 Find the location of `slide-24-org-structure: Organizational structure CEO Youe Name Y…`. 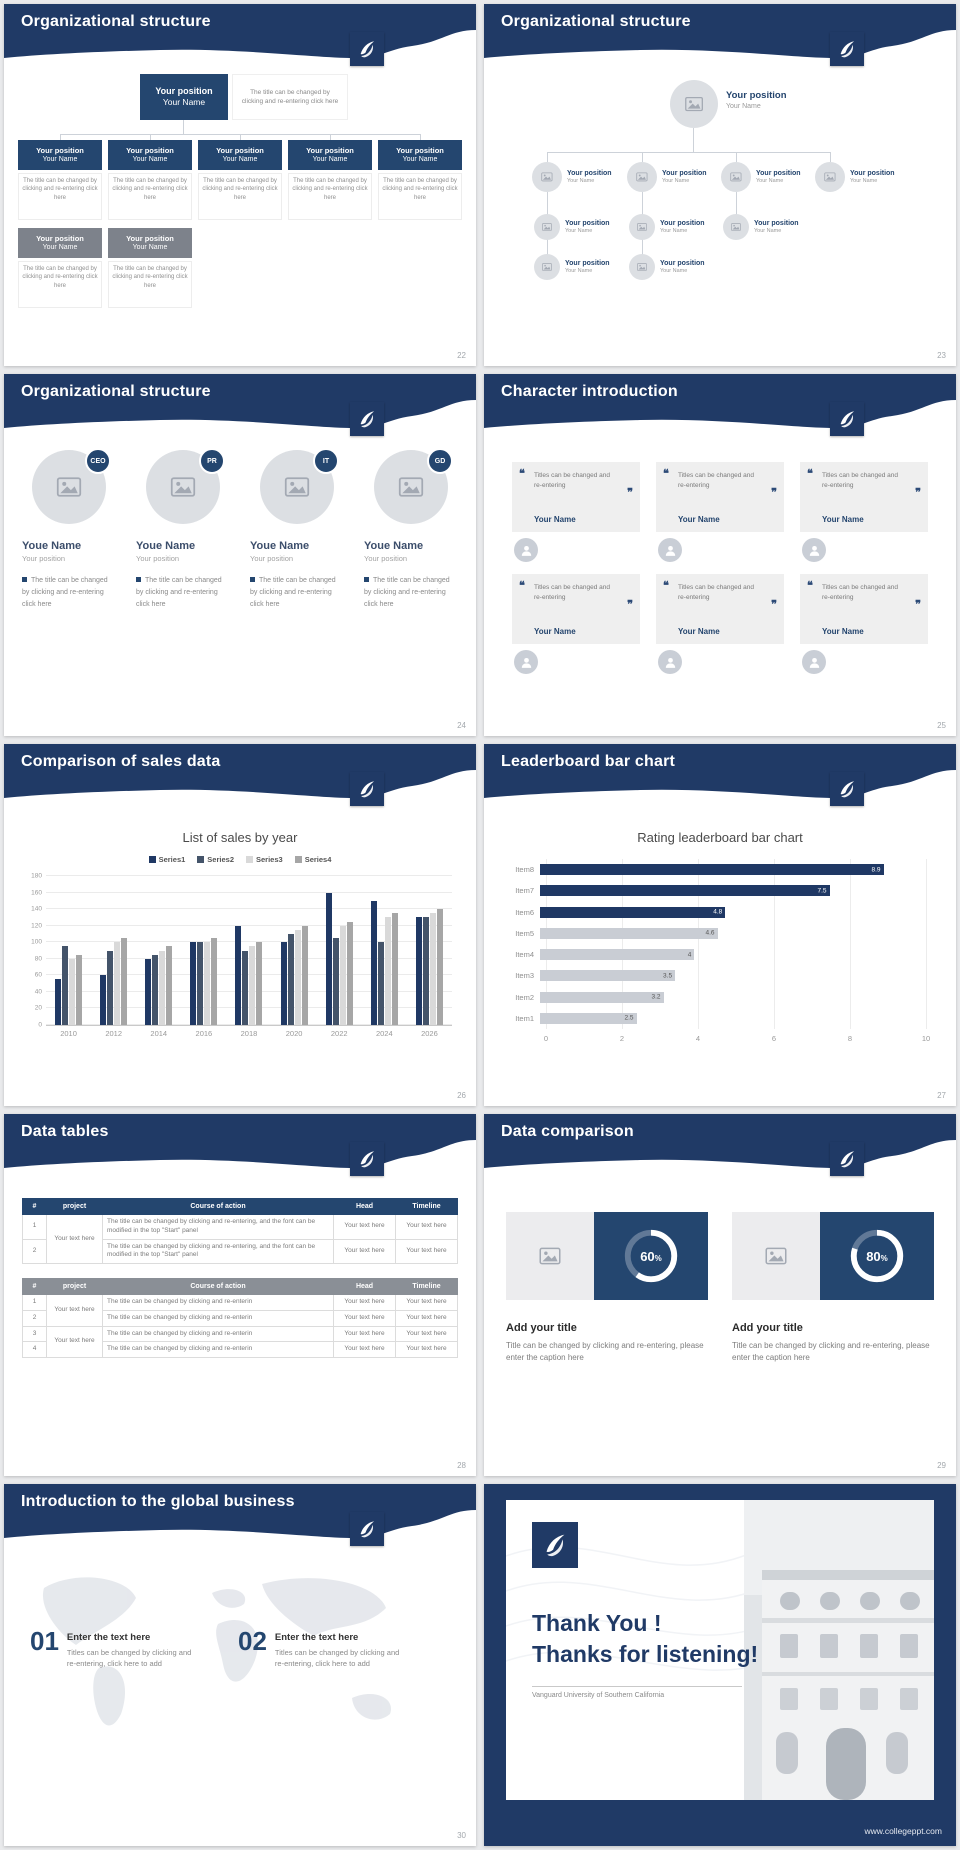

slide-24-org-structure: Organizational structure CEO Youe Name Y… is located at coordinates (240, 555).